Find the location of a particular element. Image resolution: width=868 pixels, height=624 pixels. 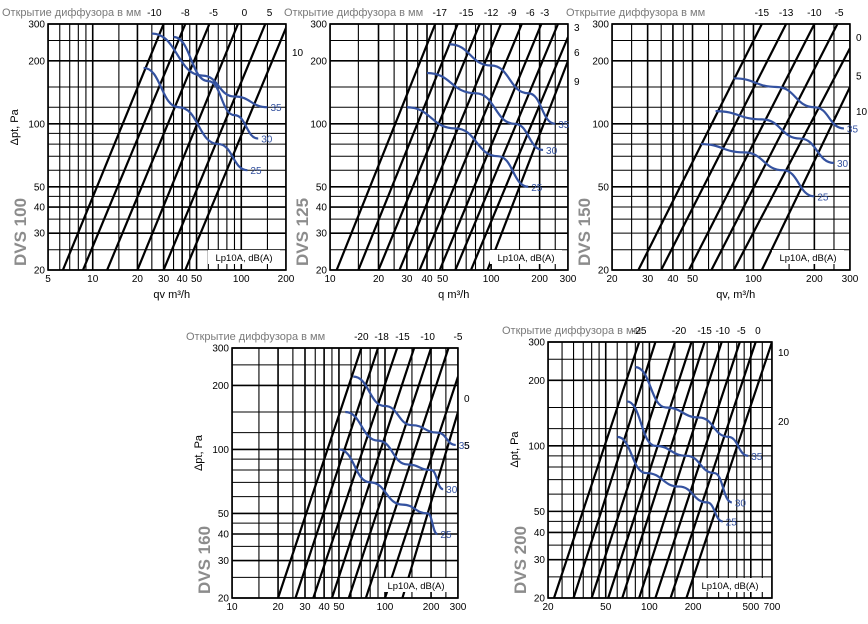

x-tick-label: 30 is located at coordinates (164, 279).